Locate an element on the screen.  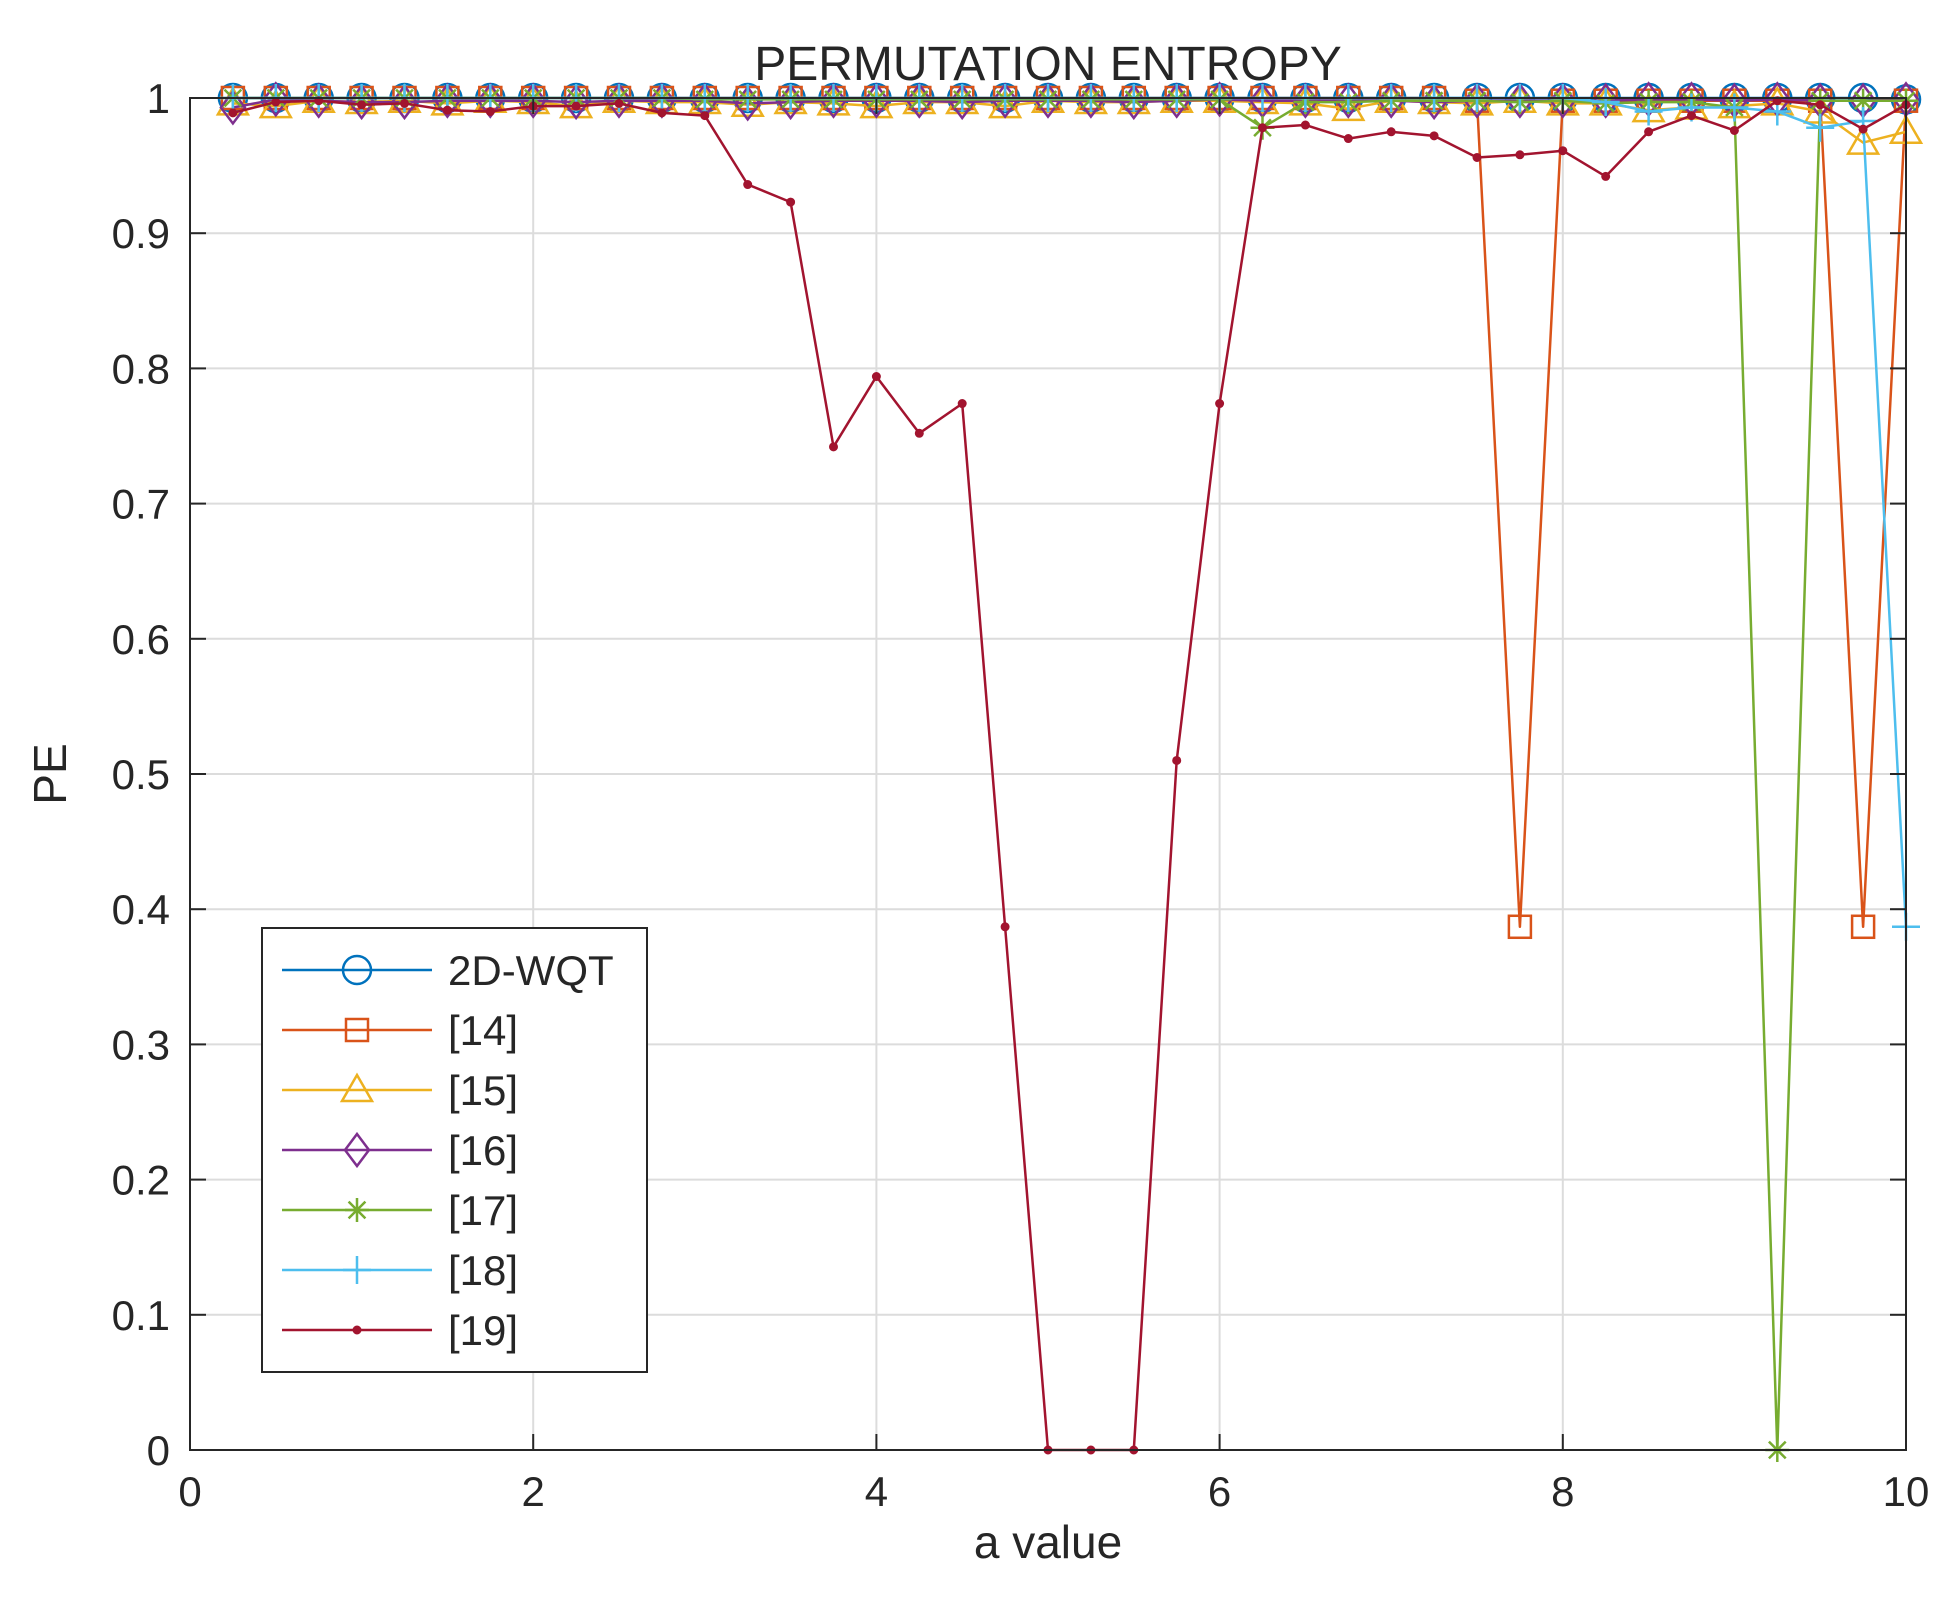
y-tick-label: 1 is located at coordinates (158, 98).